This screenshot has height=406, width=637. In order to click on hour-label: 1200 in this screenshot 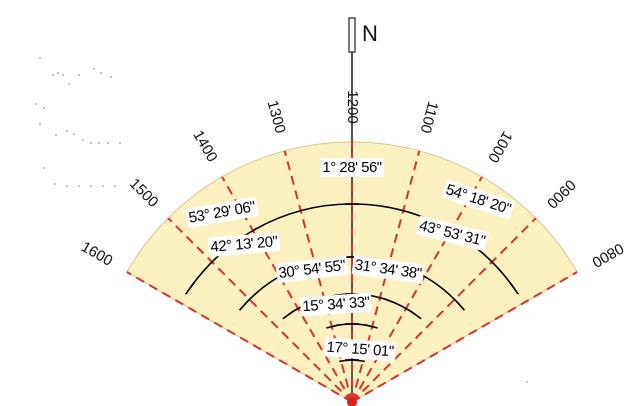, I will do `click(352, 106)`.